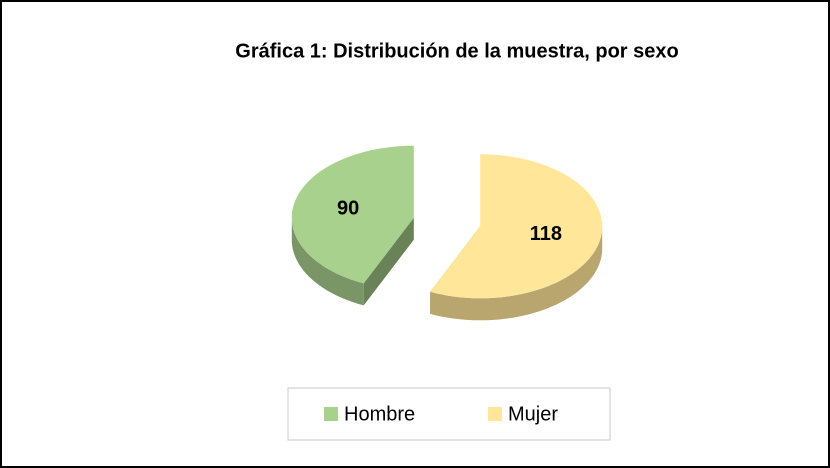 This screenshot has height=468, width=830. What do you see at coordinates (533, 414) in the screenshot?
I see `legend-label: Mujer` at bounding box center [533, 414].